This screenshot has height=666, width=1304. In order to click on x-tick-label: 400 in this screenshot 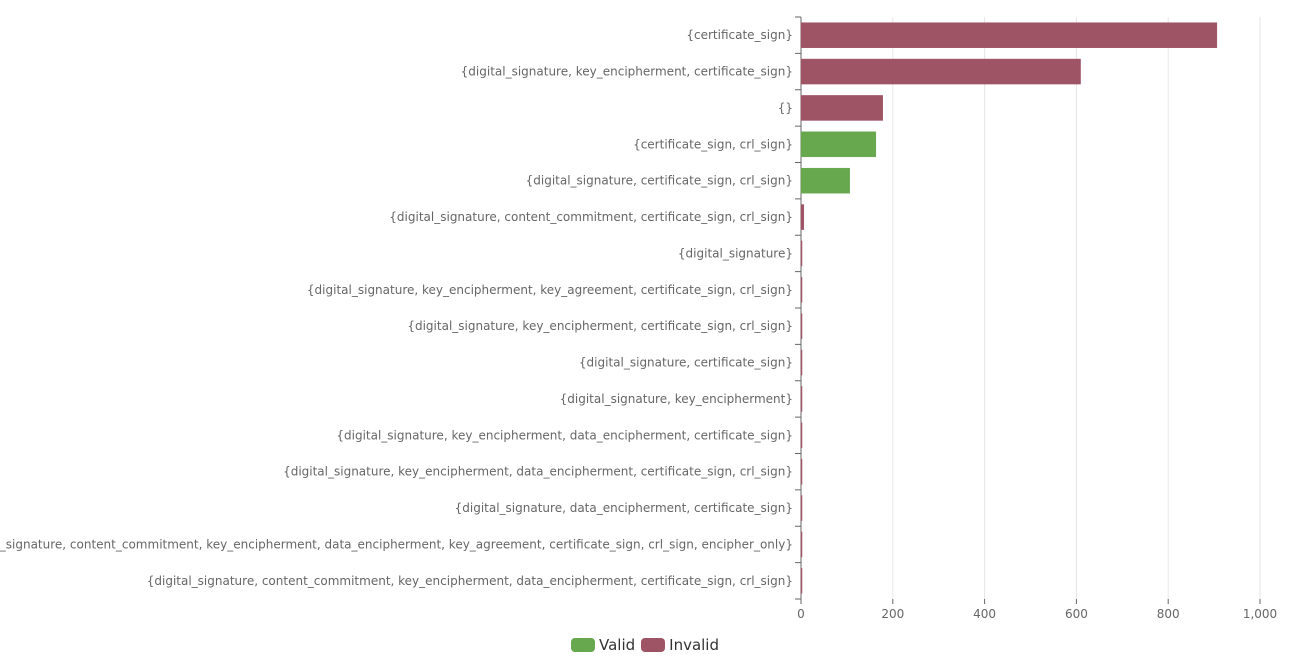, I will do `click(984, 614)`.